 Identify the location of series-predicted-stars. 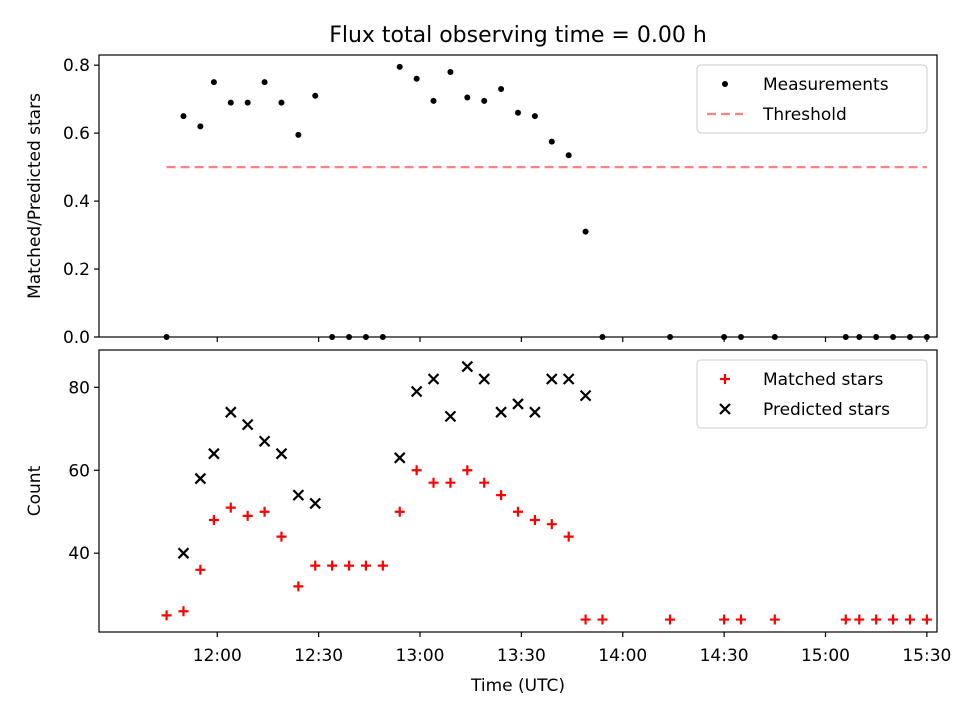
(384, 459).